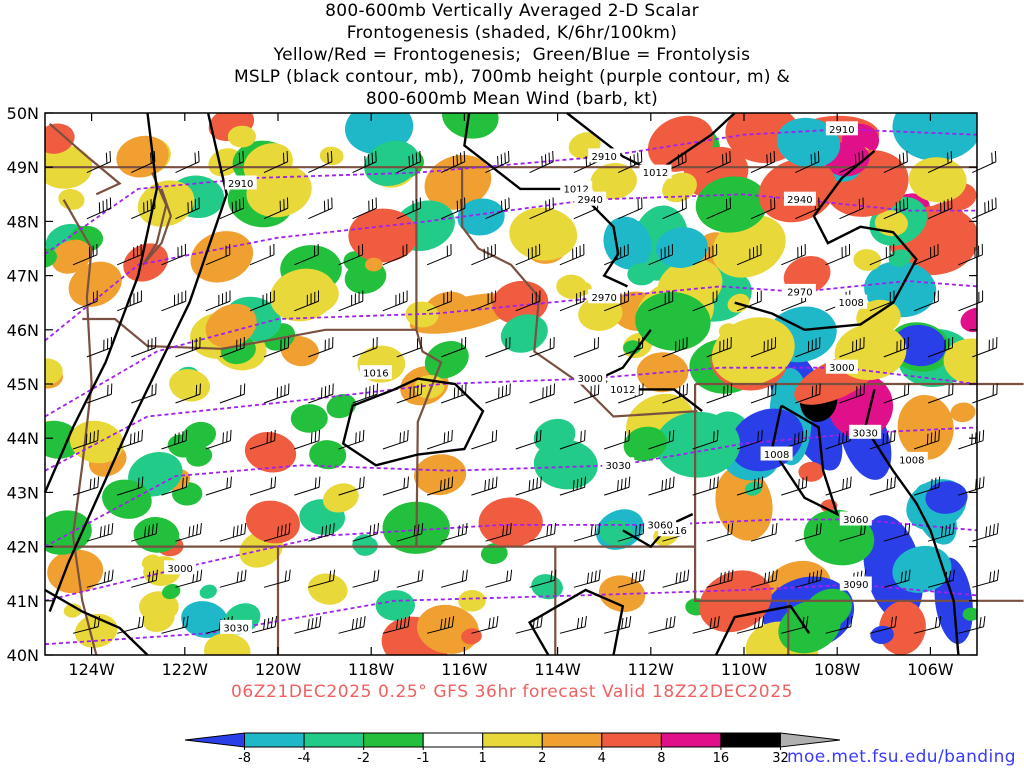 This screenshot has height=768, width=1024. Describe the element at coordinates (371, 669) in the screenshot. I see `lon-label: 118W` at that location.